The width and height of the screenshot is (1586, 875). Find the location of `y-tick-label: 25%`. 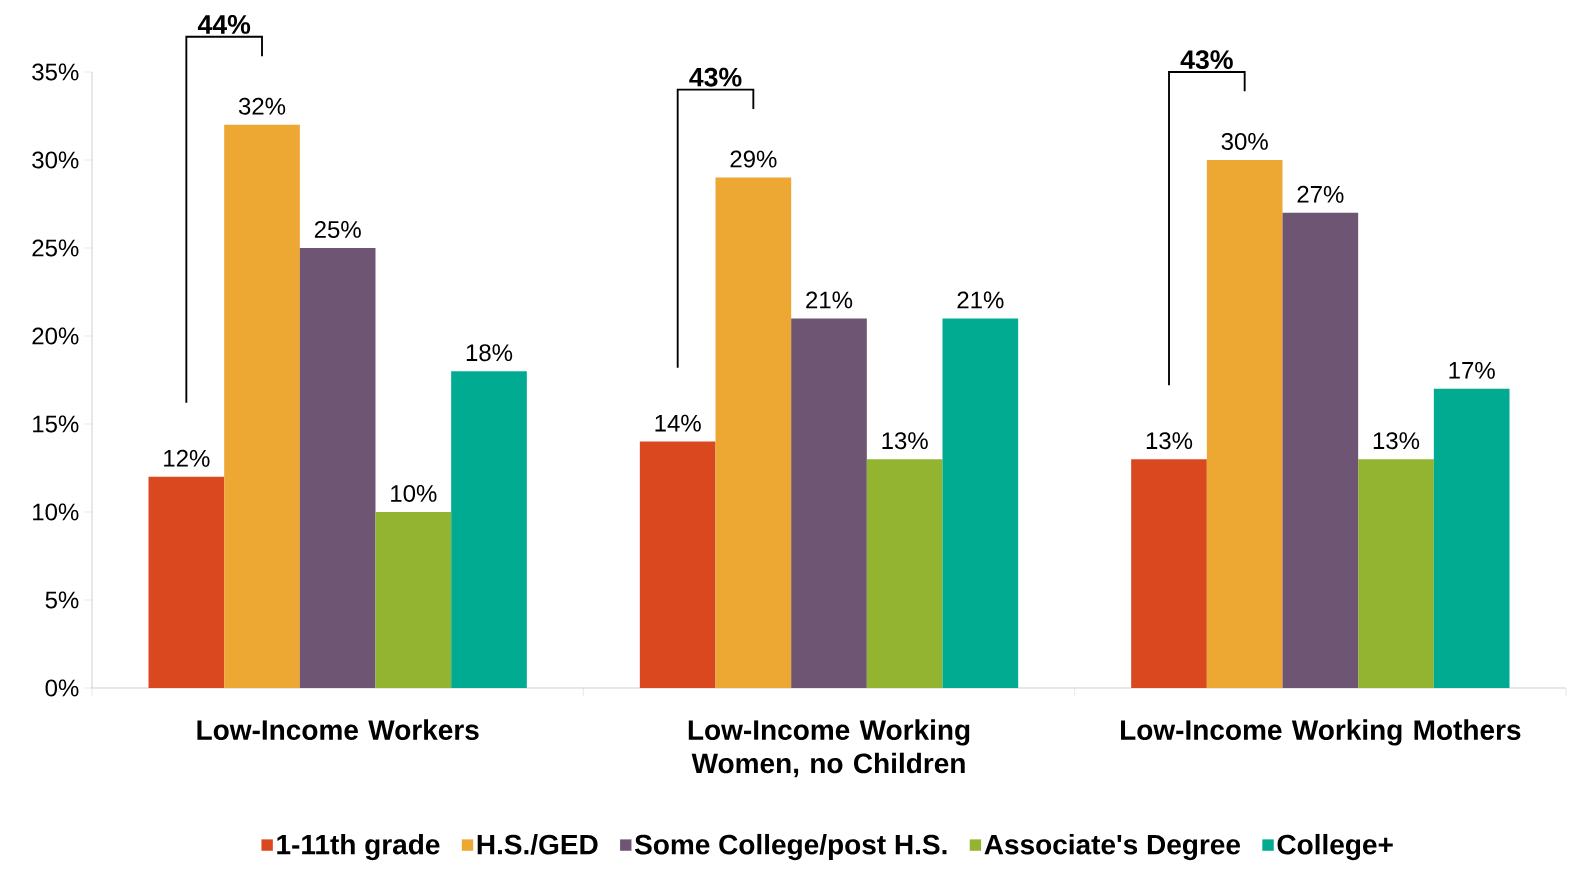

y-tick-label: 25% is located at coordinates (55, 248).